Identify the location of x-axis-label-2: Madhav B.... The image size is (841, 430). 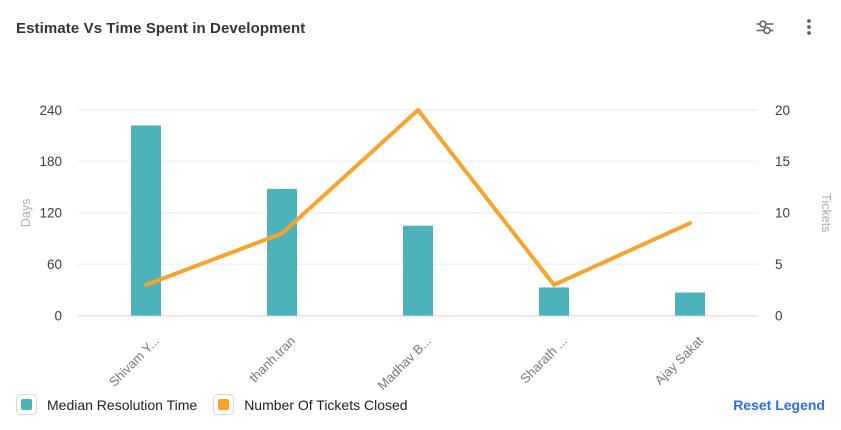
(404, 361).